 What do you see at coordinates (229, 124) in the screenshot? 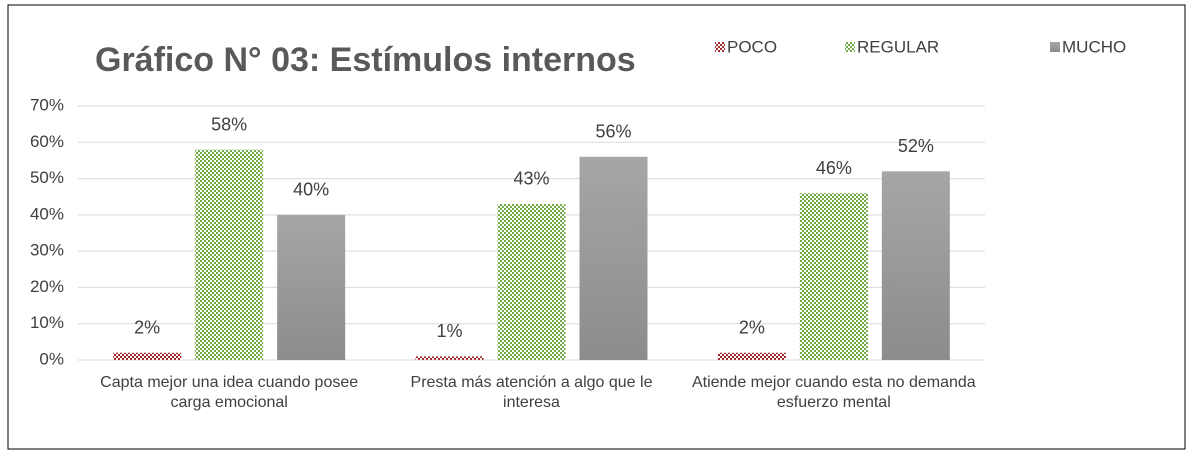
I see `data-label: 58%` at bounding box center [229, 124].